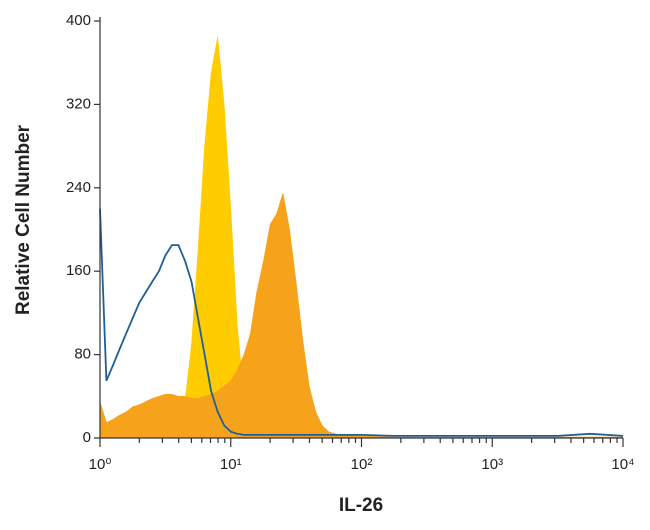 The image size is (650, 530). Describe the element at coordinates (362, 464) in the screenshot. I see `x-tick-label: 10²` at that location.